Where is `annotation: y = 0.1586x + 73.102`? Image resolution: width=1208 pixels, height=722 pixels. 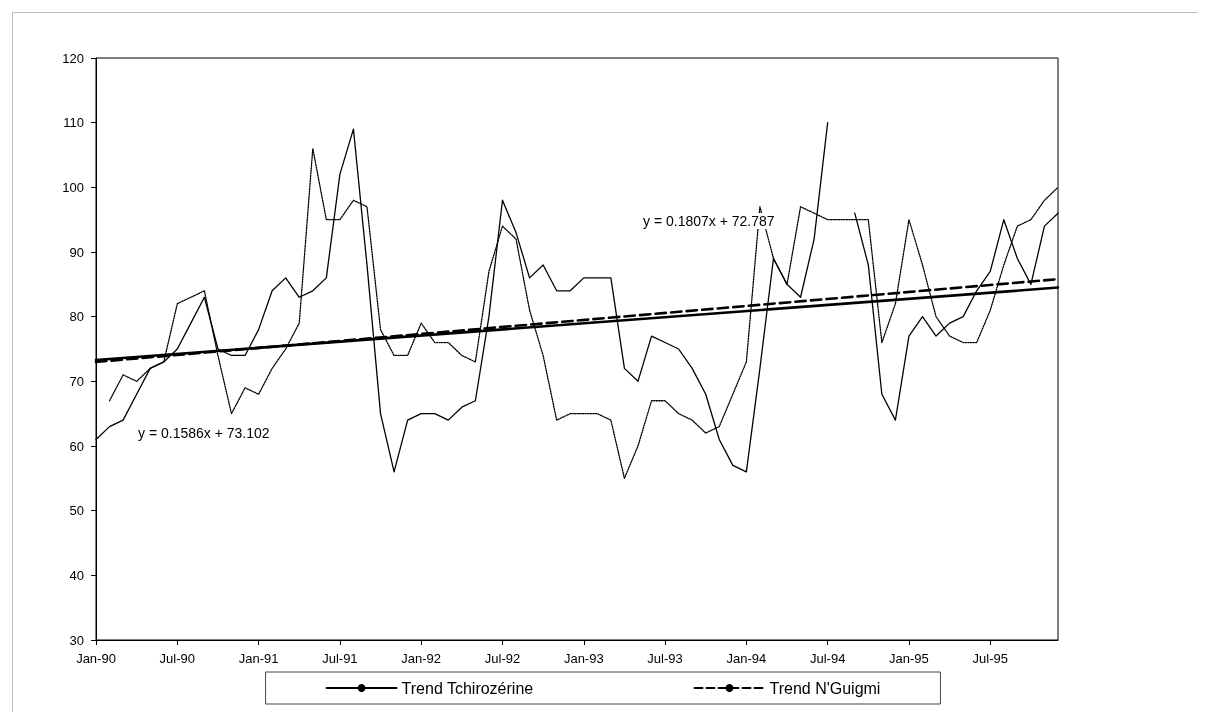 annotation: y = 0.1586x + 73.102 is located at coordinates (204, 433).